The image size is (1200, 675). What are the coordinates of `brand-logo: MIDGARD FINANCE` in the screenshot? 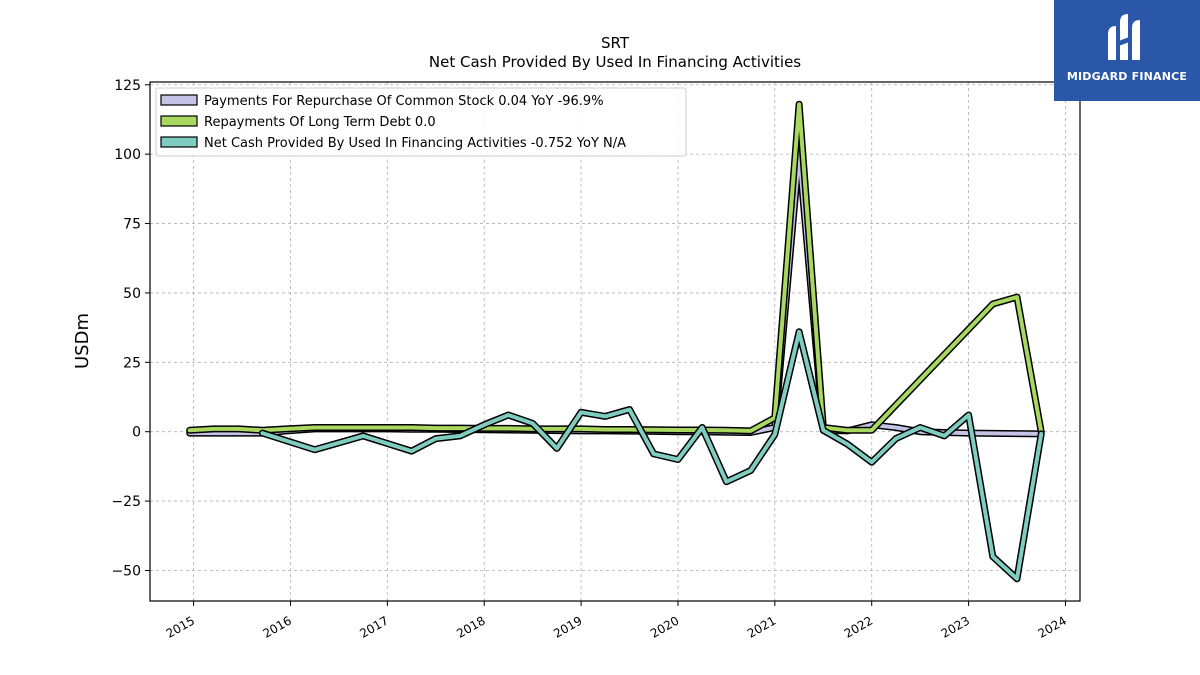 It's located at (1127, 50).